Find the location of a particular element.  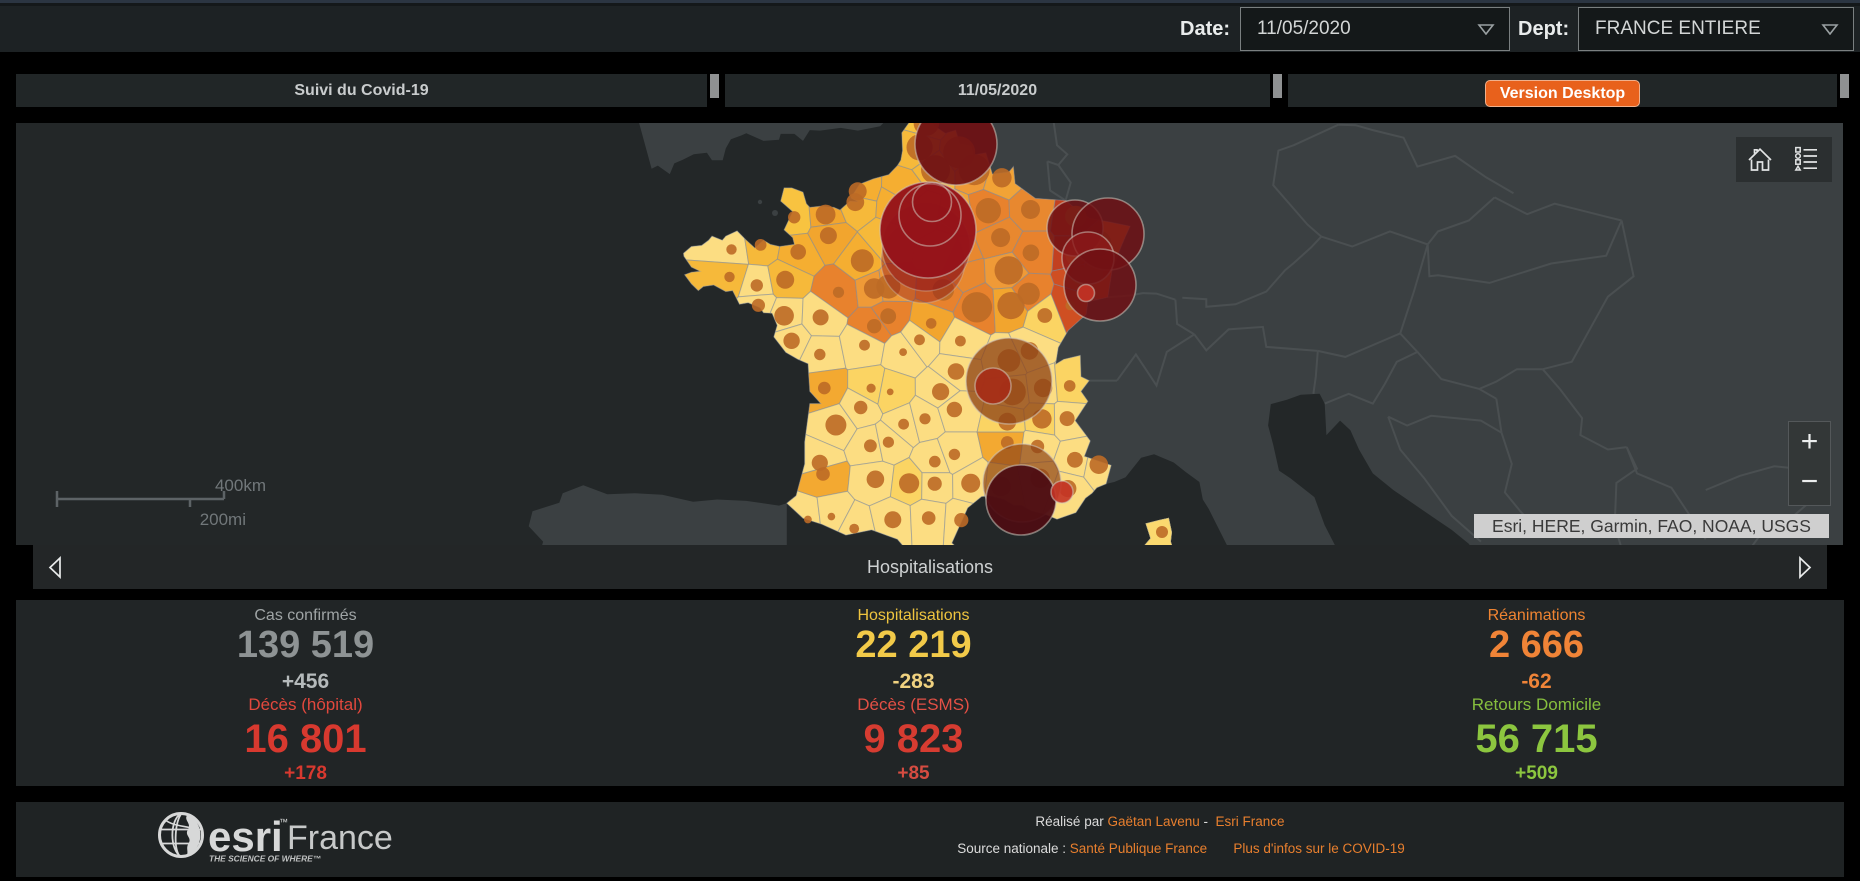

svg-text: esri is located at coordinates (245, 836).